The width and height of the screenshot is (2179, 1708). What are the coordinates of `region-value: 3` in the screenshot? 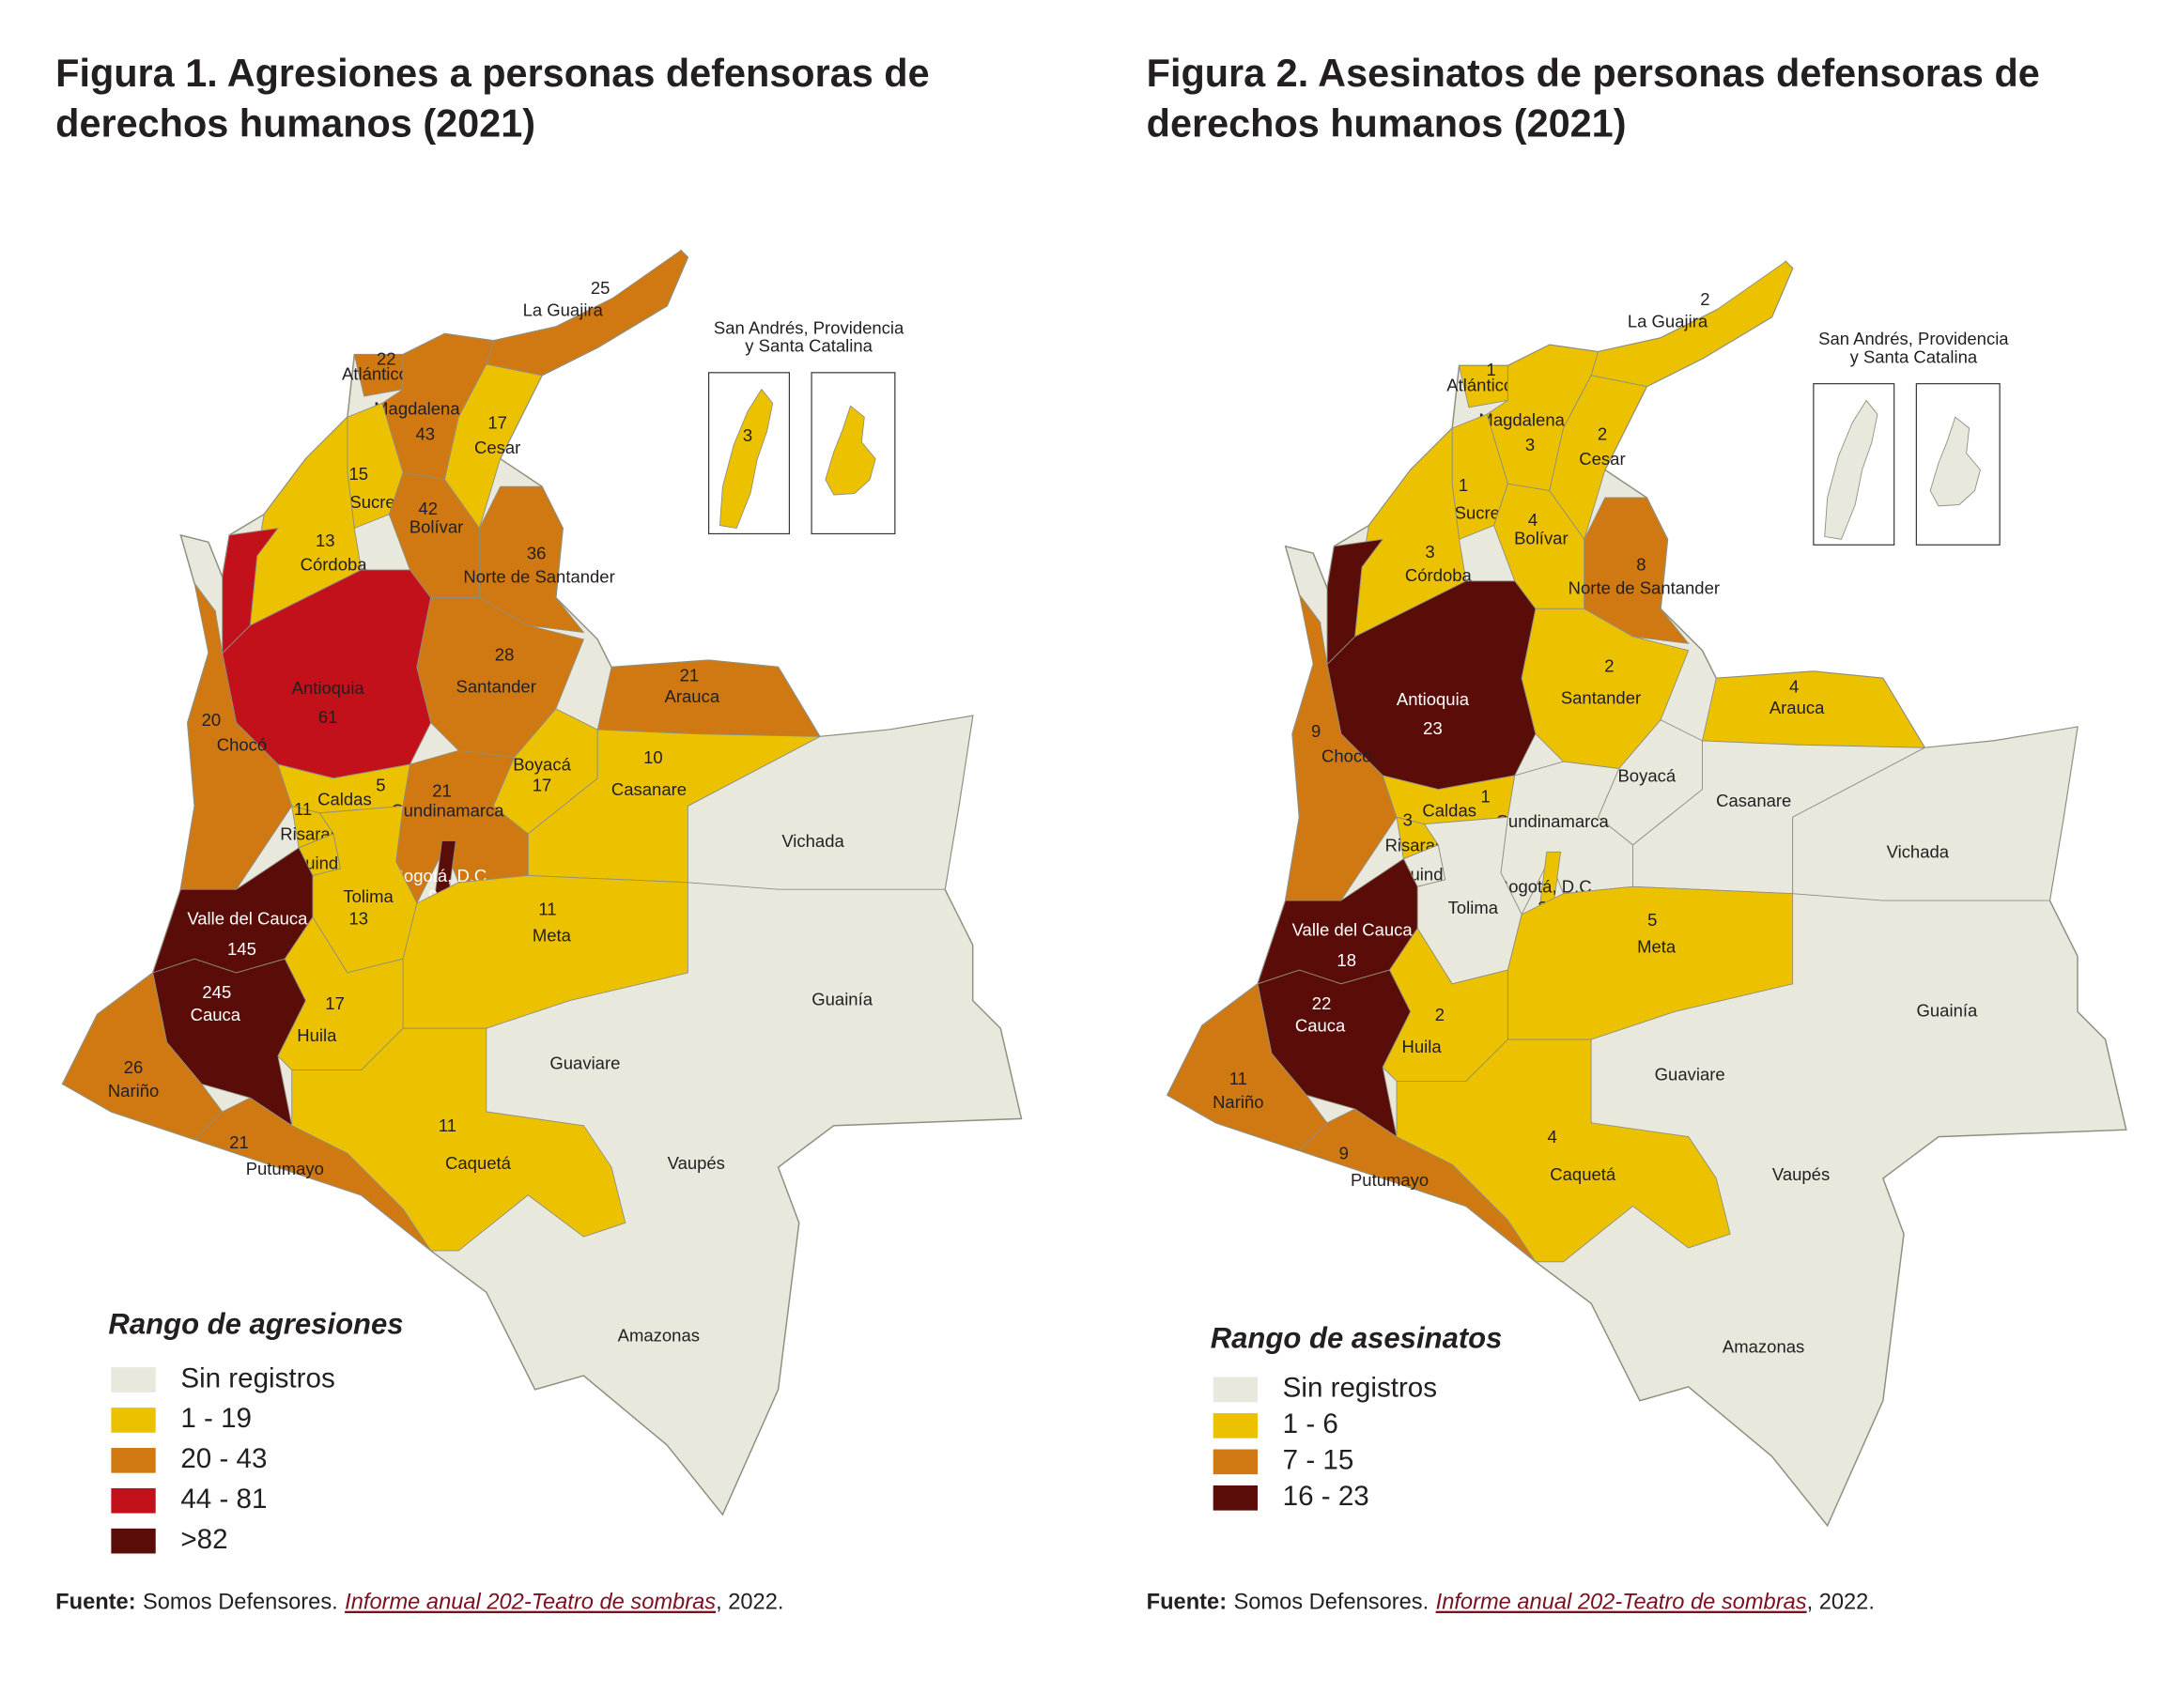 It's located at (1429, 552).